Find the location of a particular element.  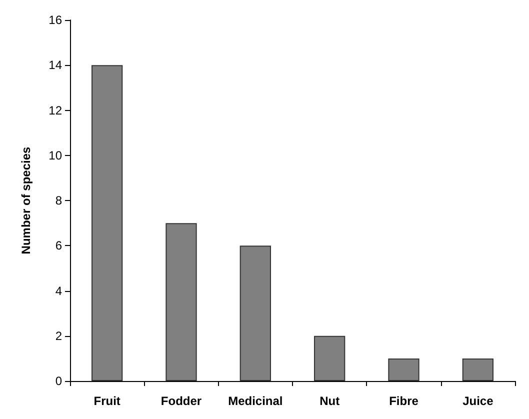

y-tick-label: 16 is located at coordinates (55, 20).